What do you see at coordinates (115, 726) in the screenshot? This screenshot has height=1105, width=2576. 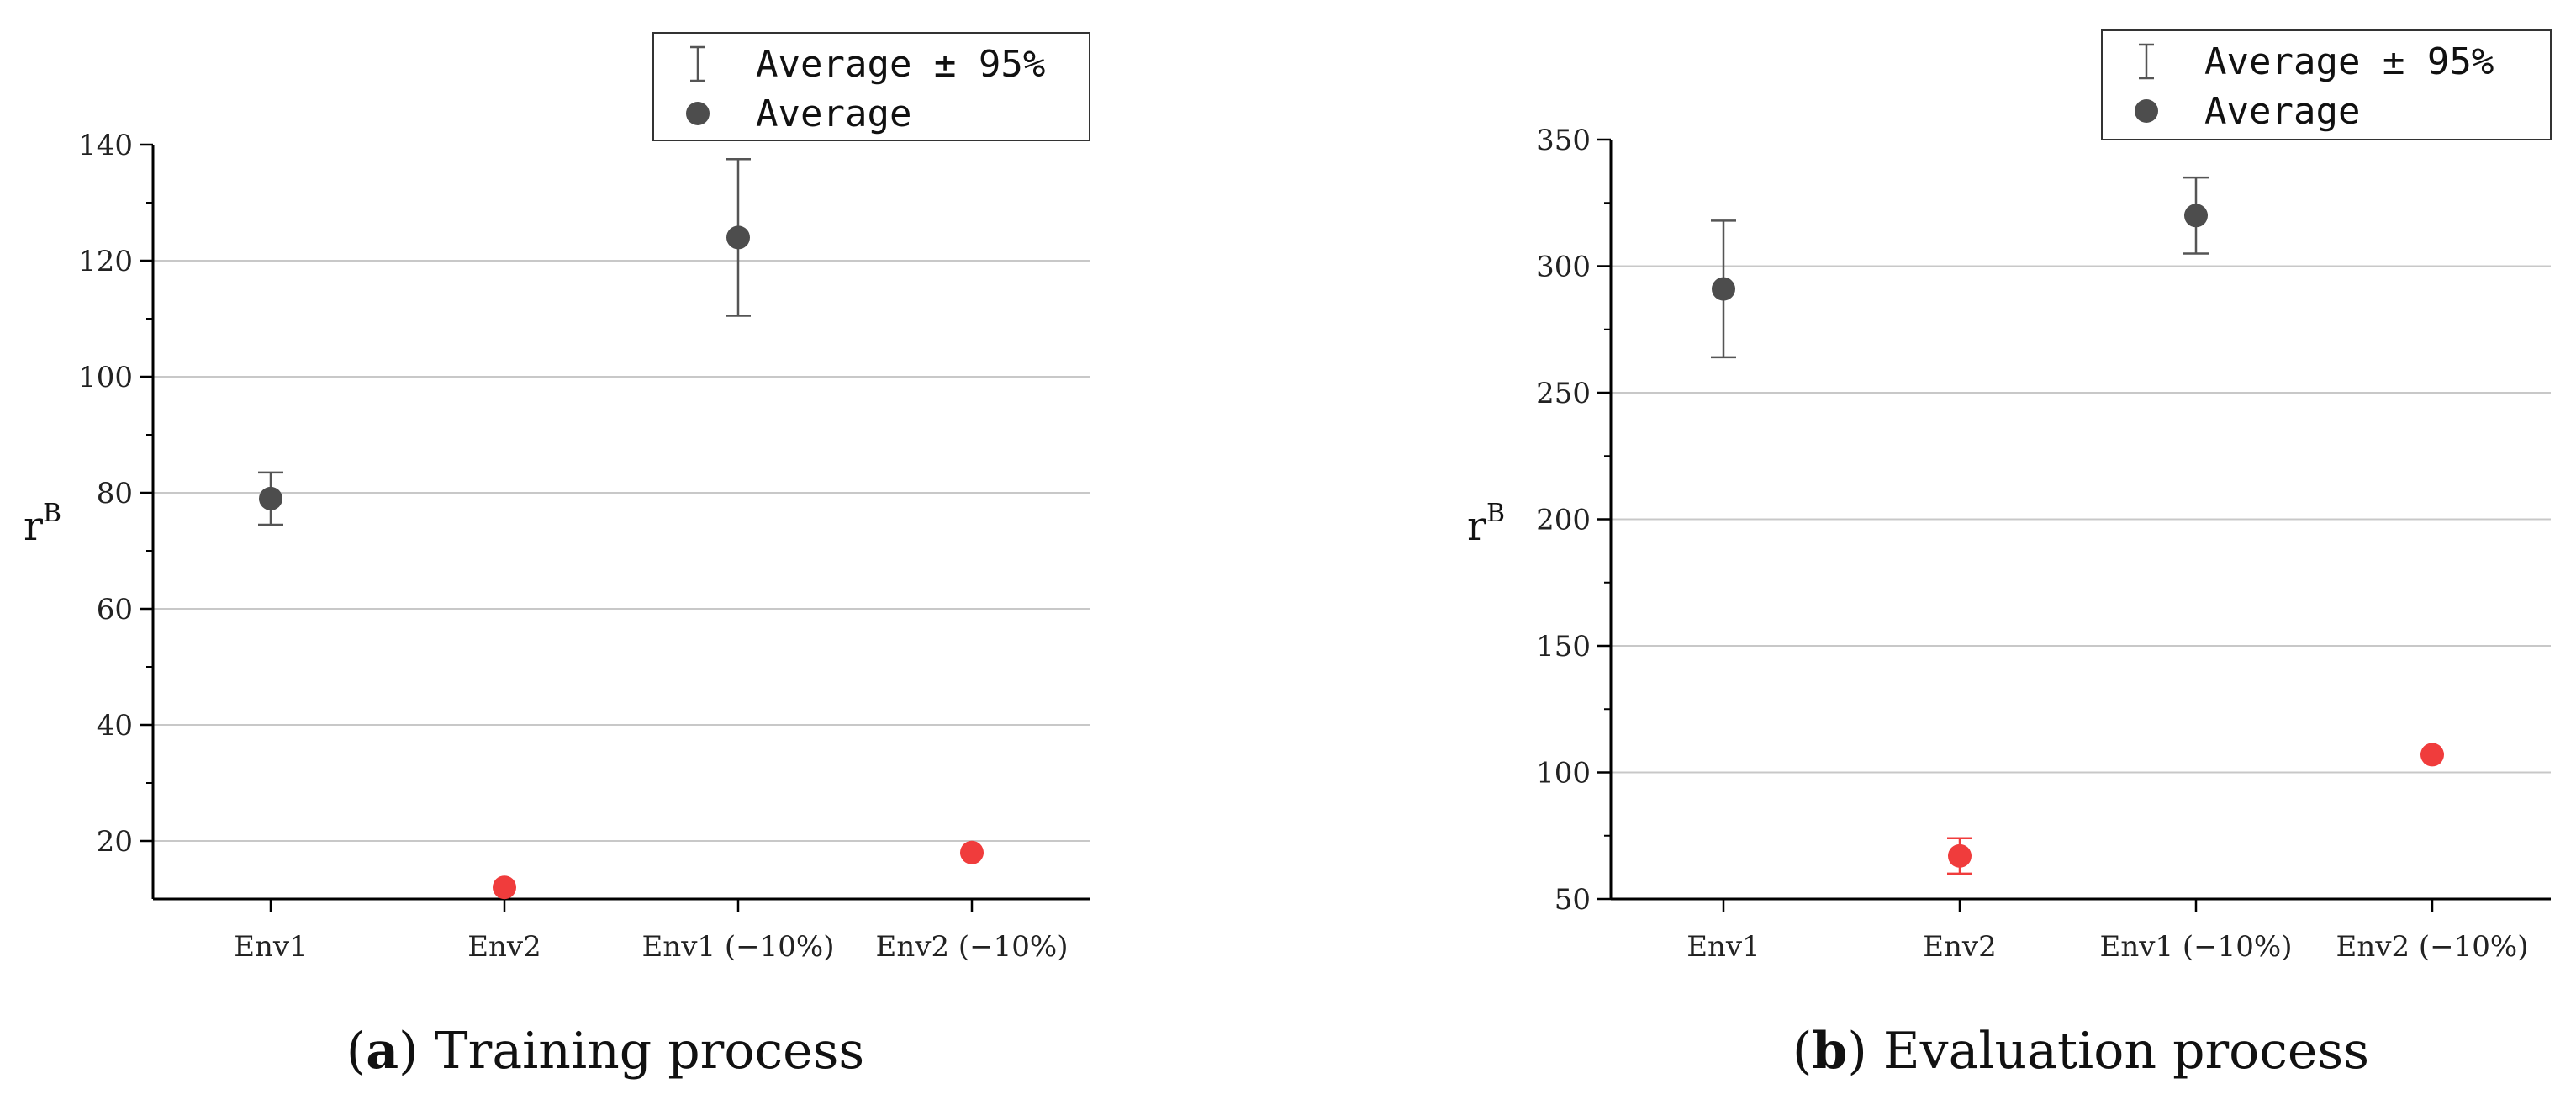 I see `y-tick-label: 40` at bounding box center [115, 726].